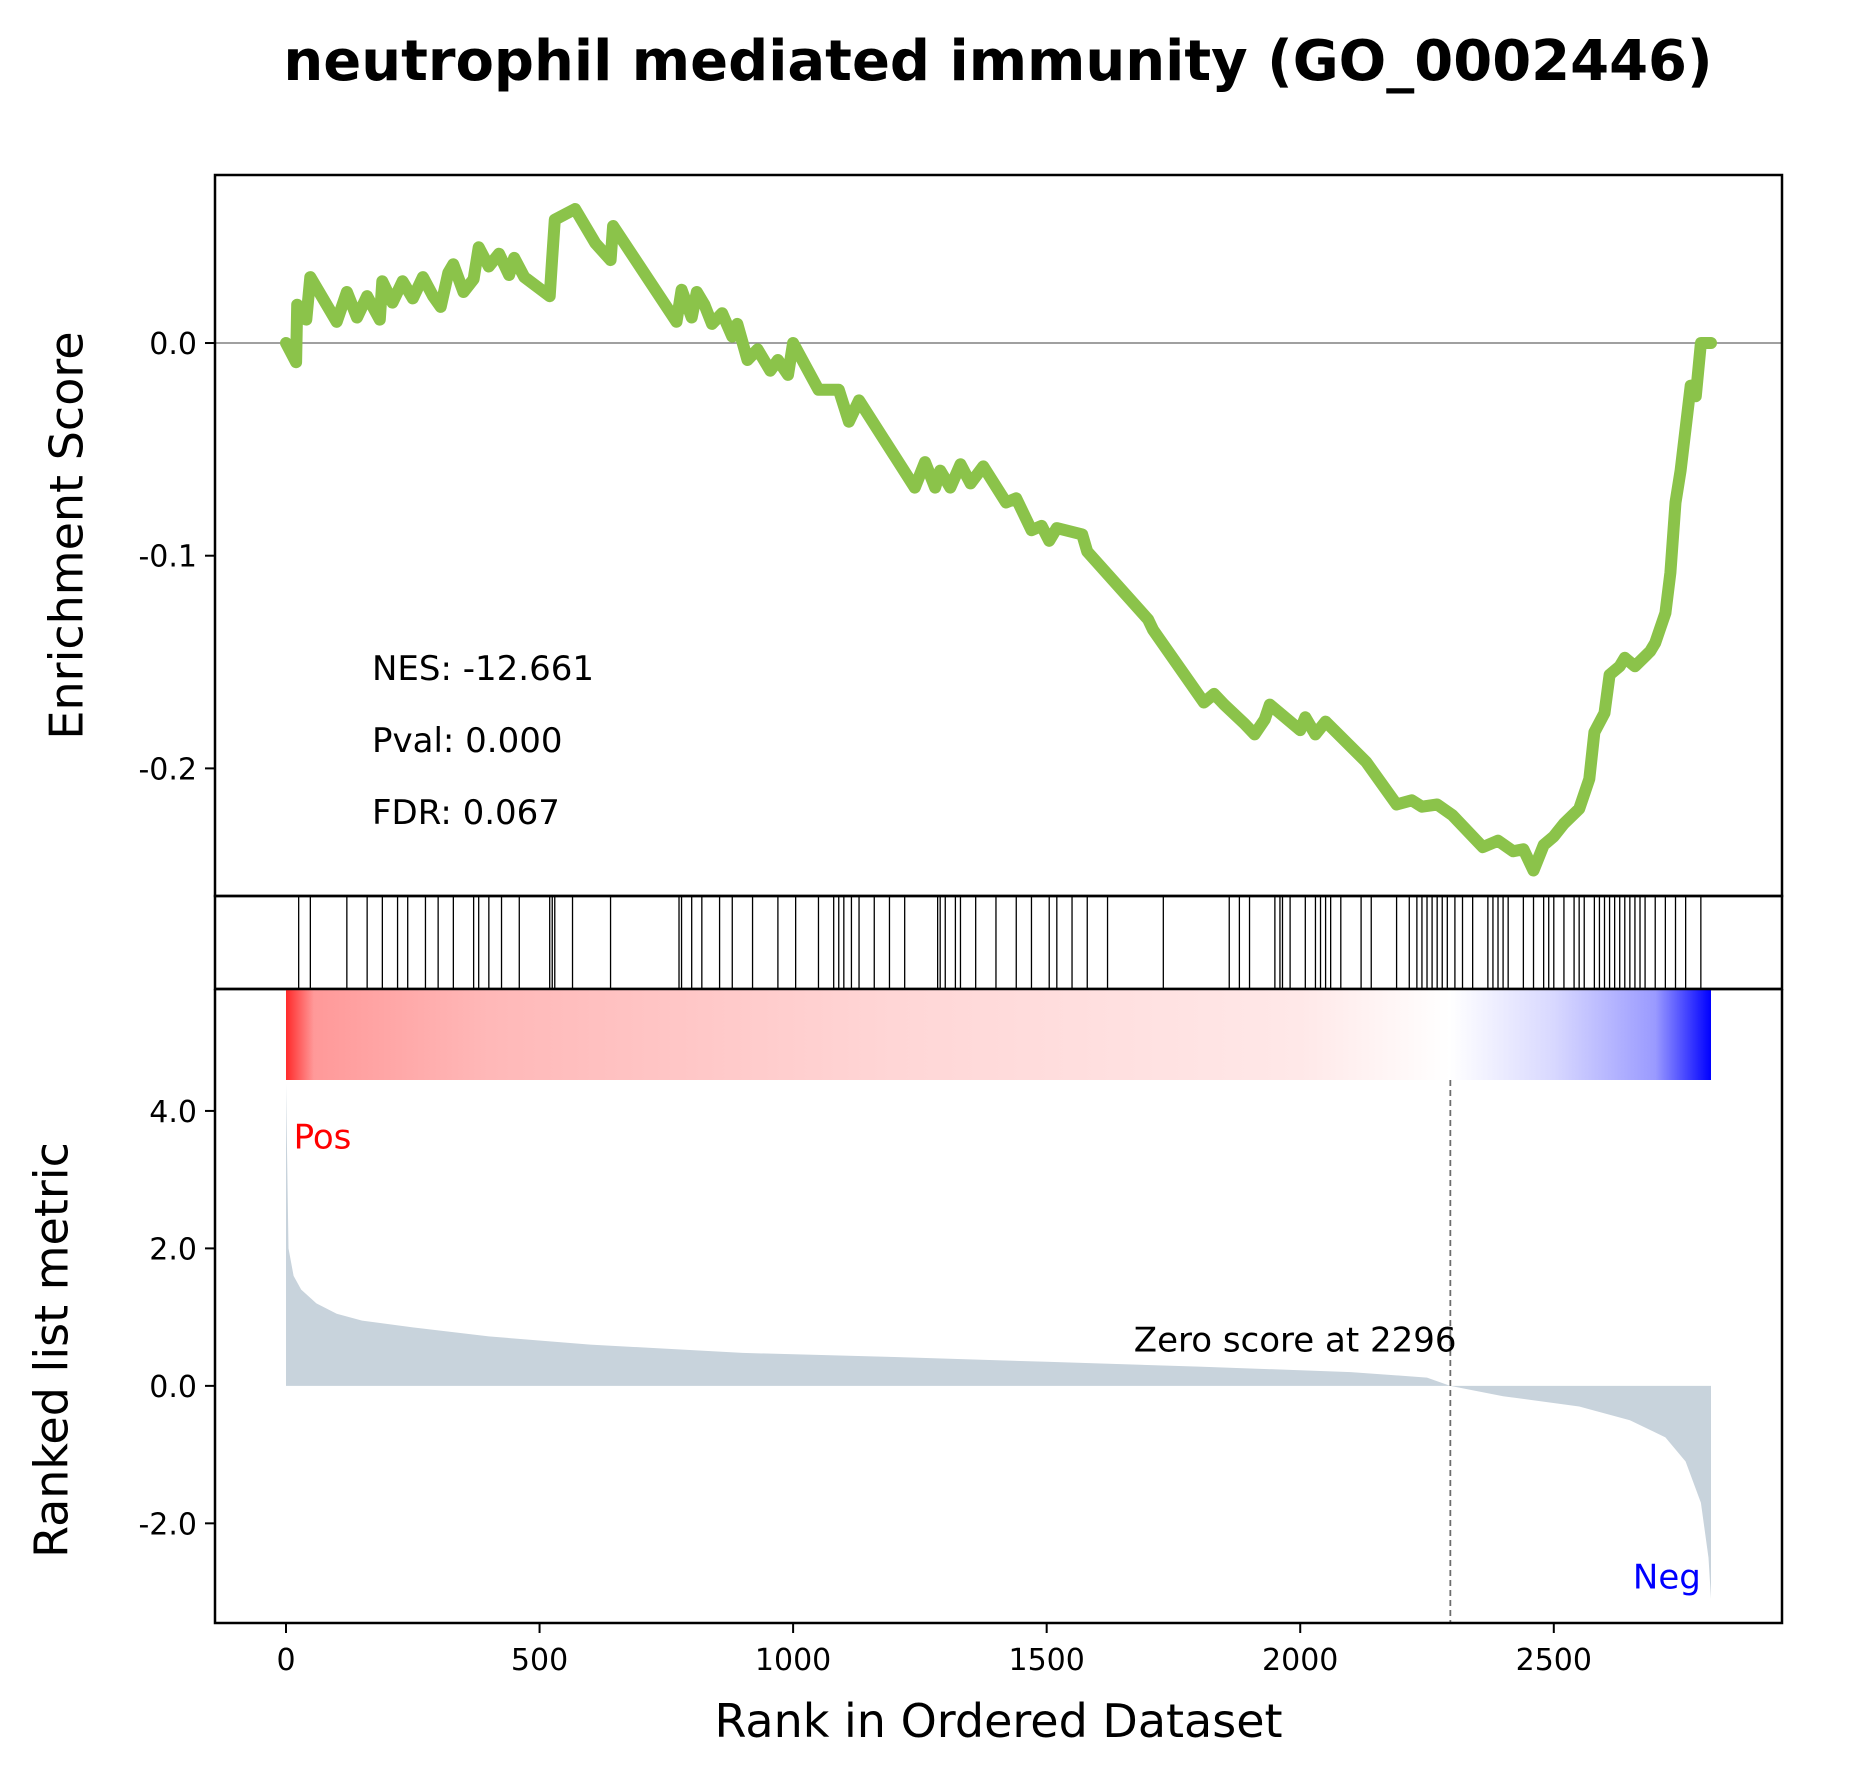 The width and height of the screenshot is (1874, 1788). What do you see at coordinates (173, 1387) in the screenshot?
I see `metric-y-tick-label: 0.0` at bounding box center [173, 1387].